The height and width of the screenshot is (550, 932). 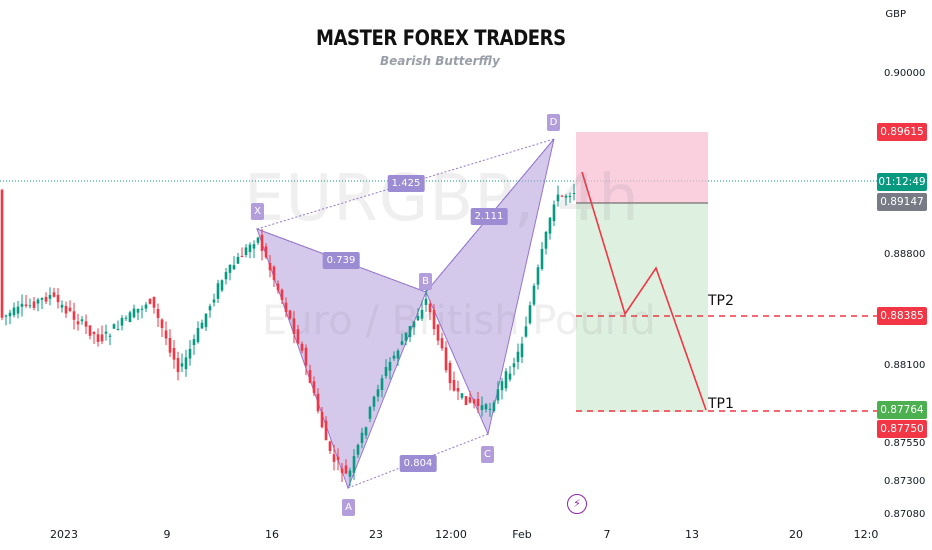 I want to click on tp1-label: TP1, so click(x=721, y=404).